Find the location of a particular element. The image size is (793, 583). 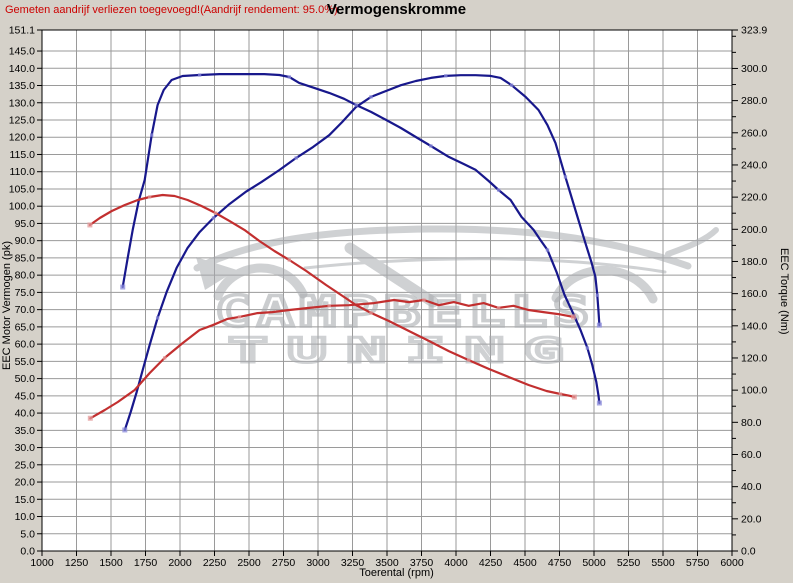

watermark-brand-line2: TUNING is located at coordinates (405, 351).